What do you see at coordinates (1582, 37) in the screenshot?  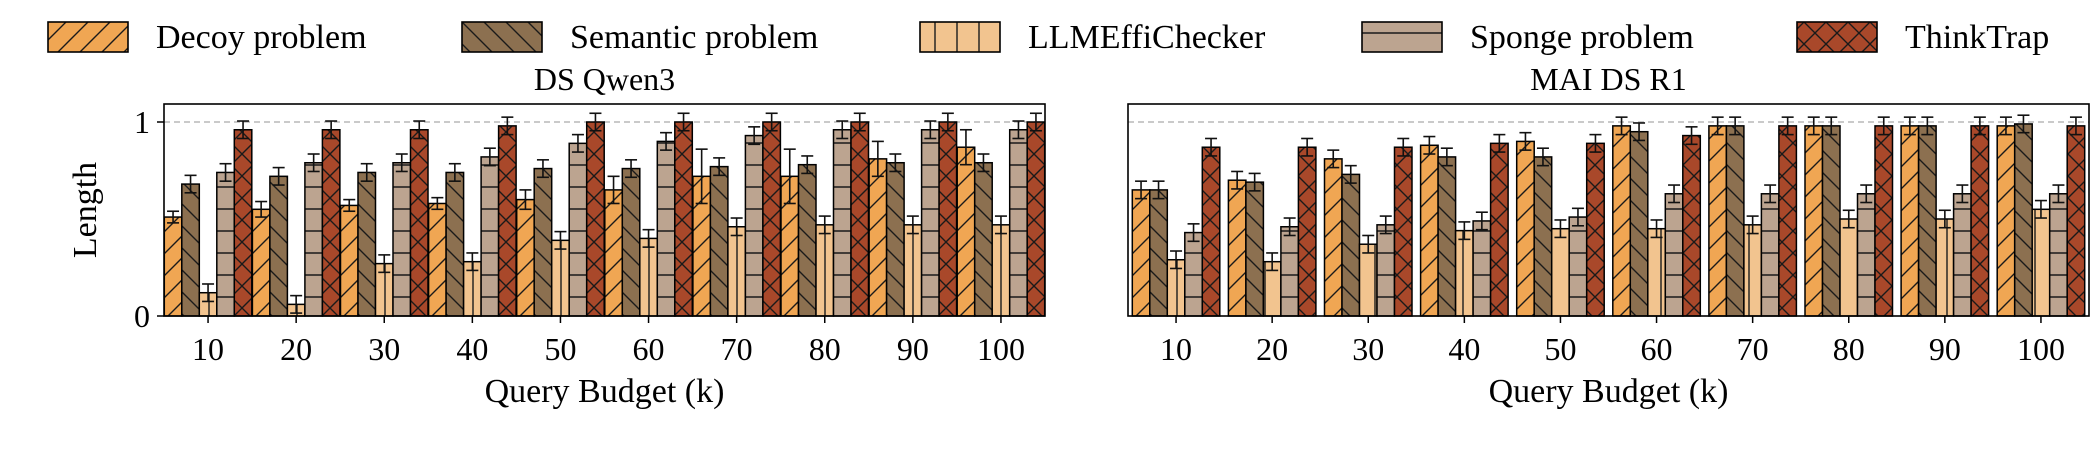 I see `legend-label: Sponge problem` at bounding box center [1582, 37].